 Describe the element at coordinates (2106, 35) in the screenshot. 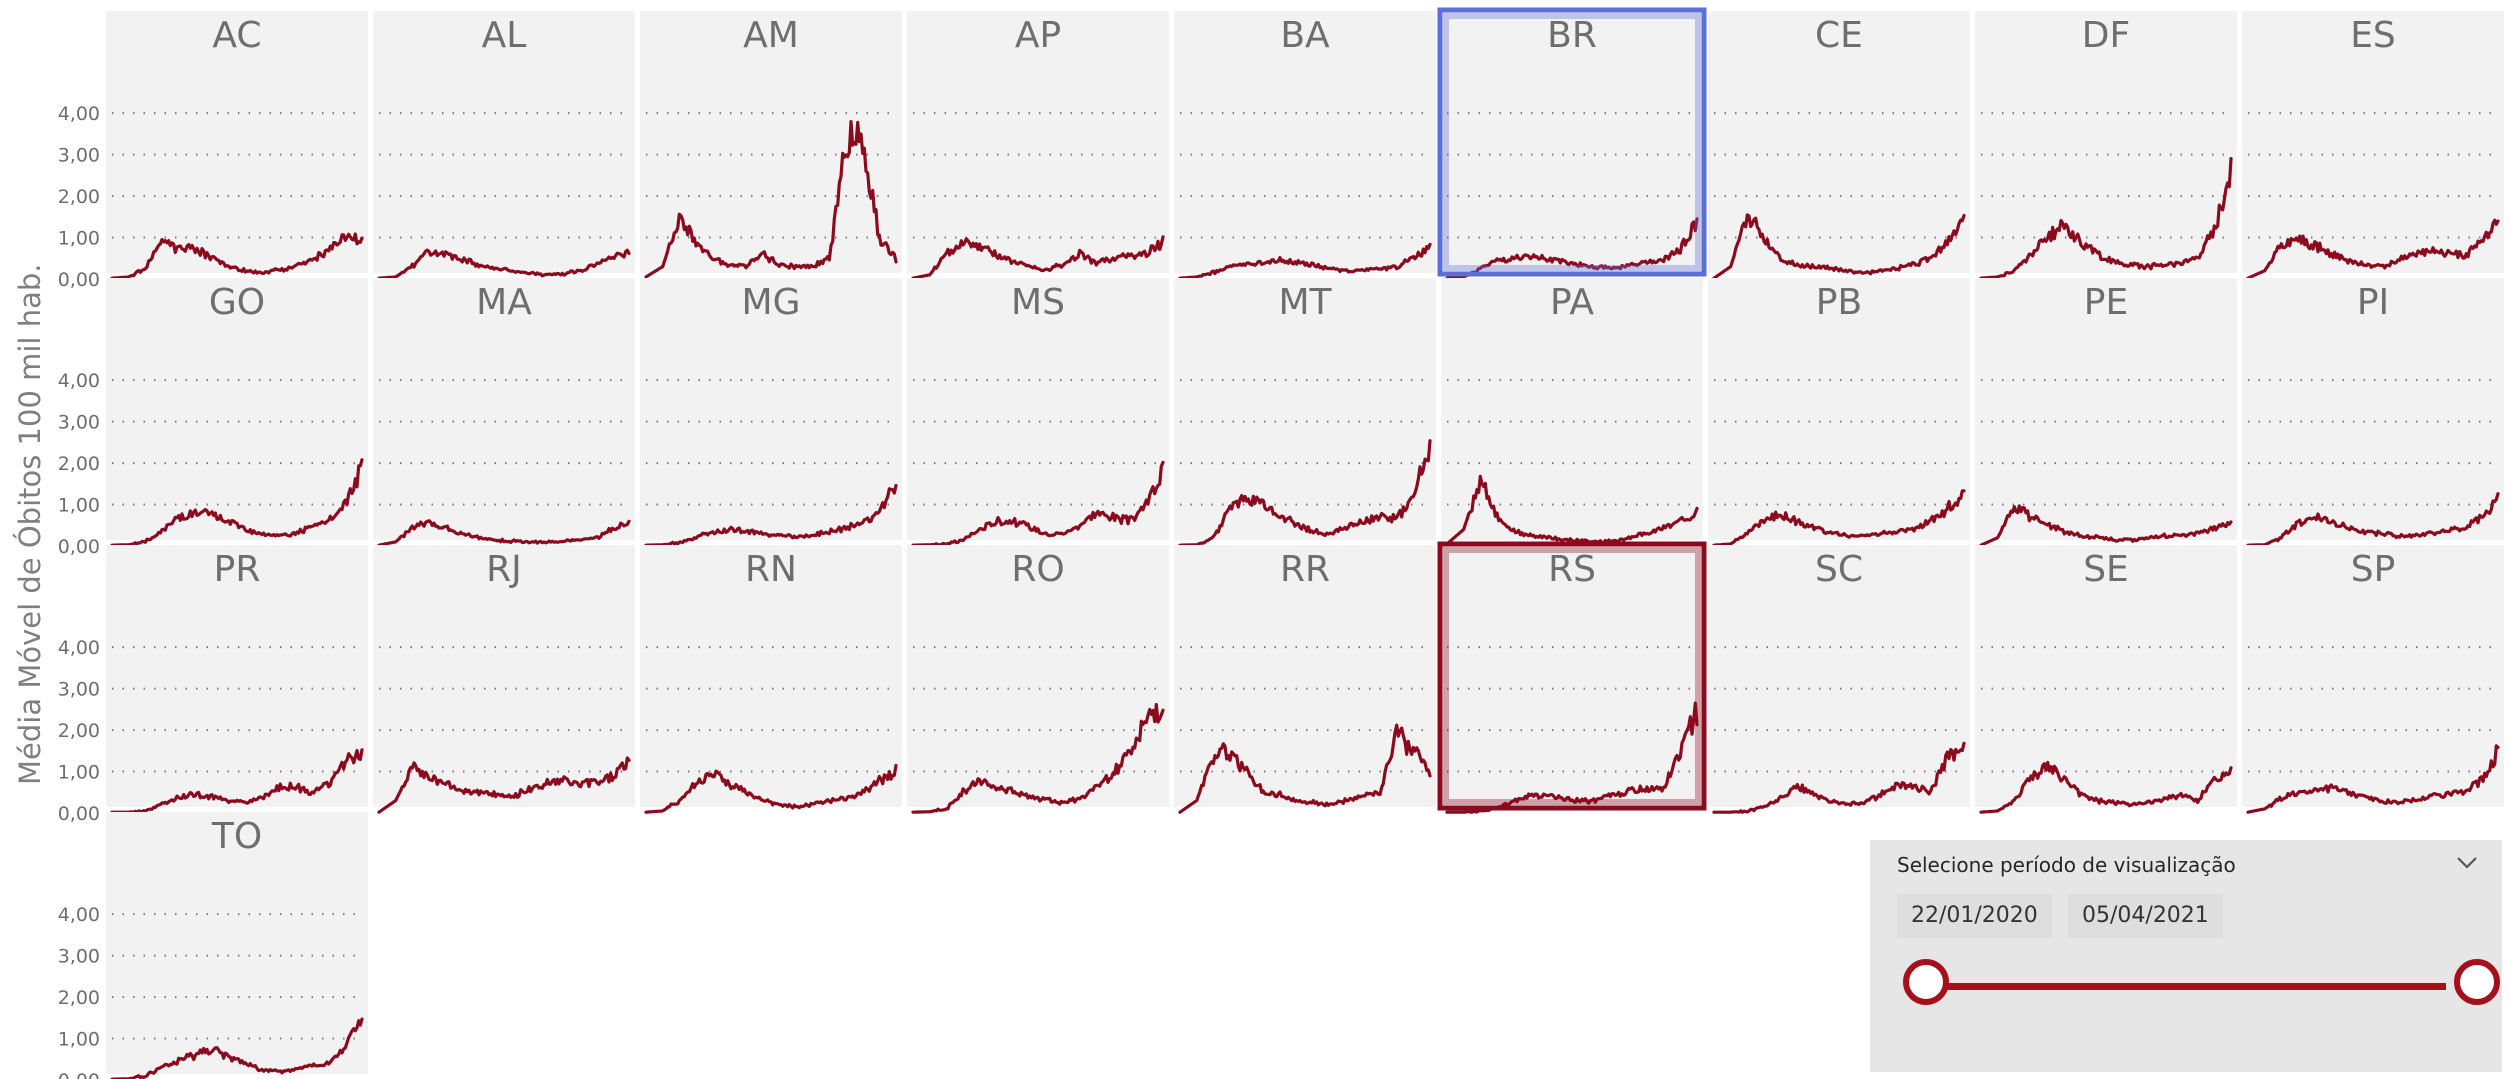

I see `panel-title: DF` at that location.